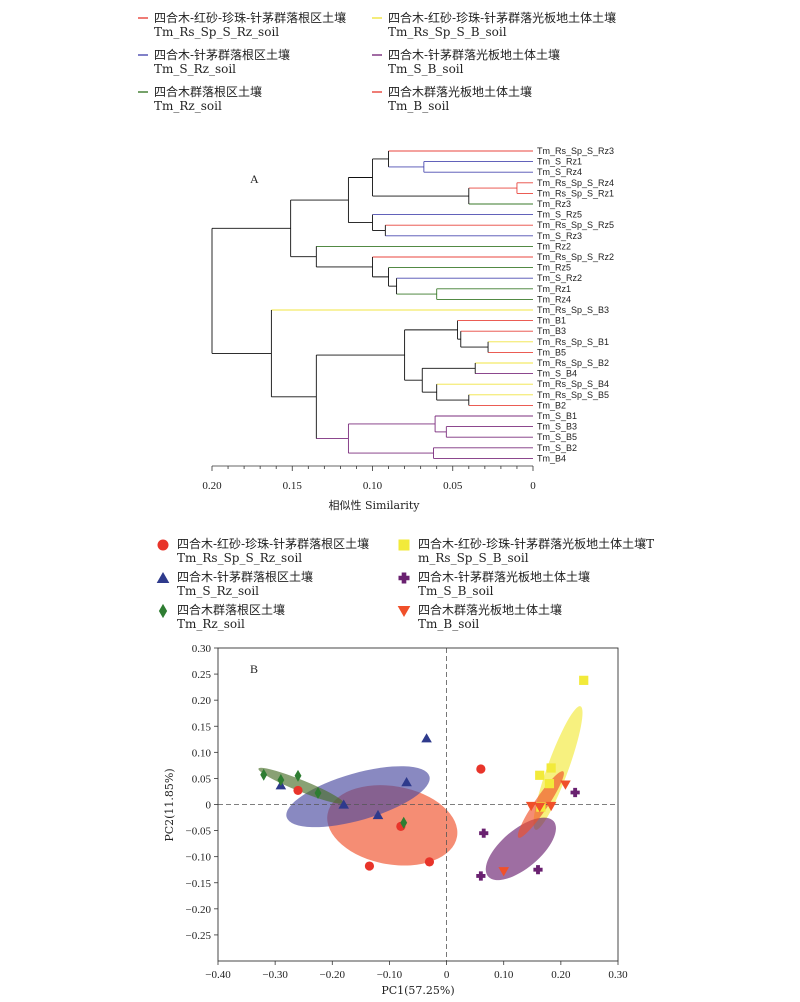 This screenshot has height=1002, width=800. I want to click on dendrogram-leaf-label: Tm_S_B3, so click(557, 427).